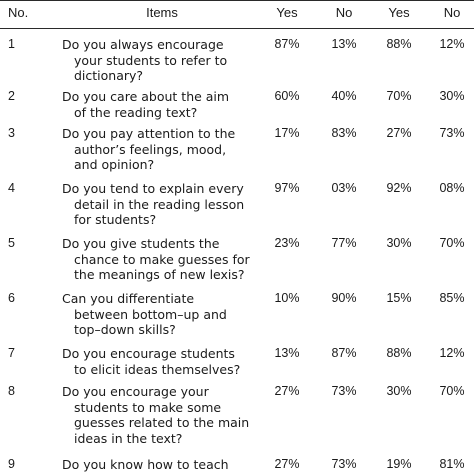 This screenshot has width=474, height=474. Describe the element at coordinates (11, 391) in the screenshot. I see `row-8-no: 8` at that location.